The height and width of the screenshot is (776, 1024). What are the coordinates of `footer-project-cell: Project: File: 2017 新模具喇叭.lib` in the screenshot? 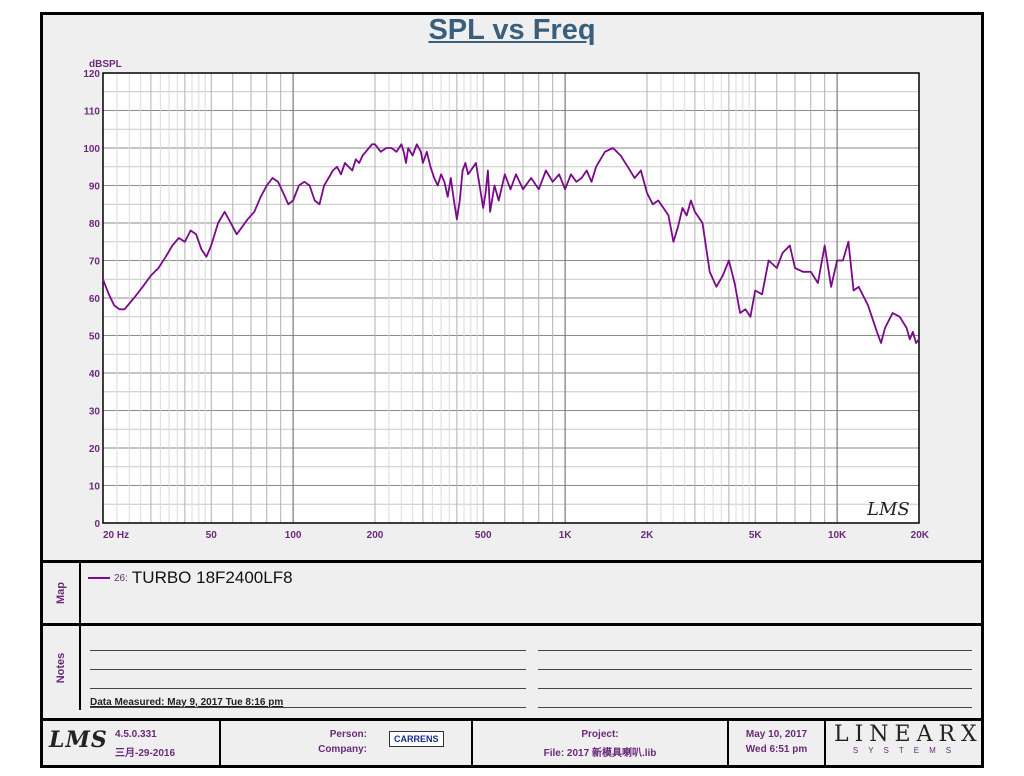 It's located at (601, 743).